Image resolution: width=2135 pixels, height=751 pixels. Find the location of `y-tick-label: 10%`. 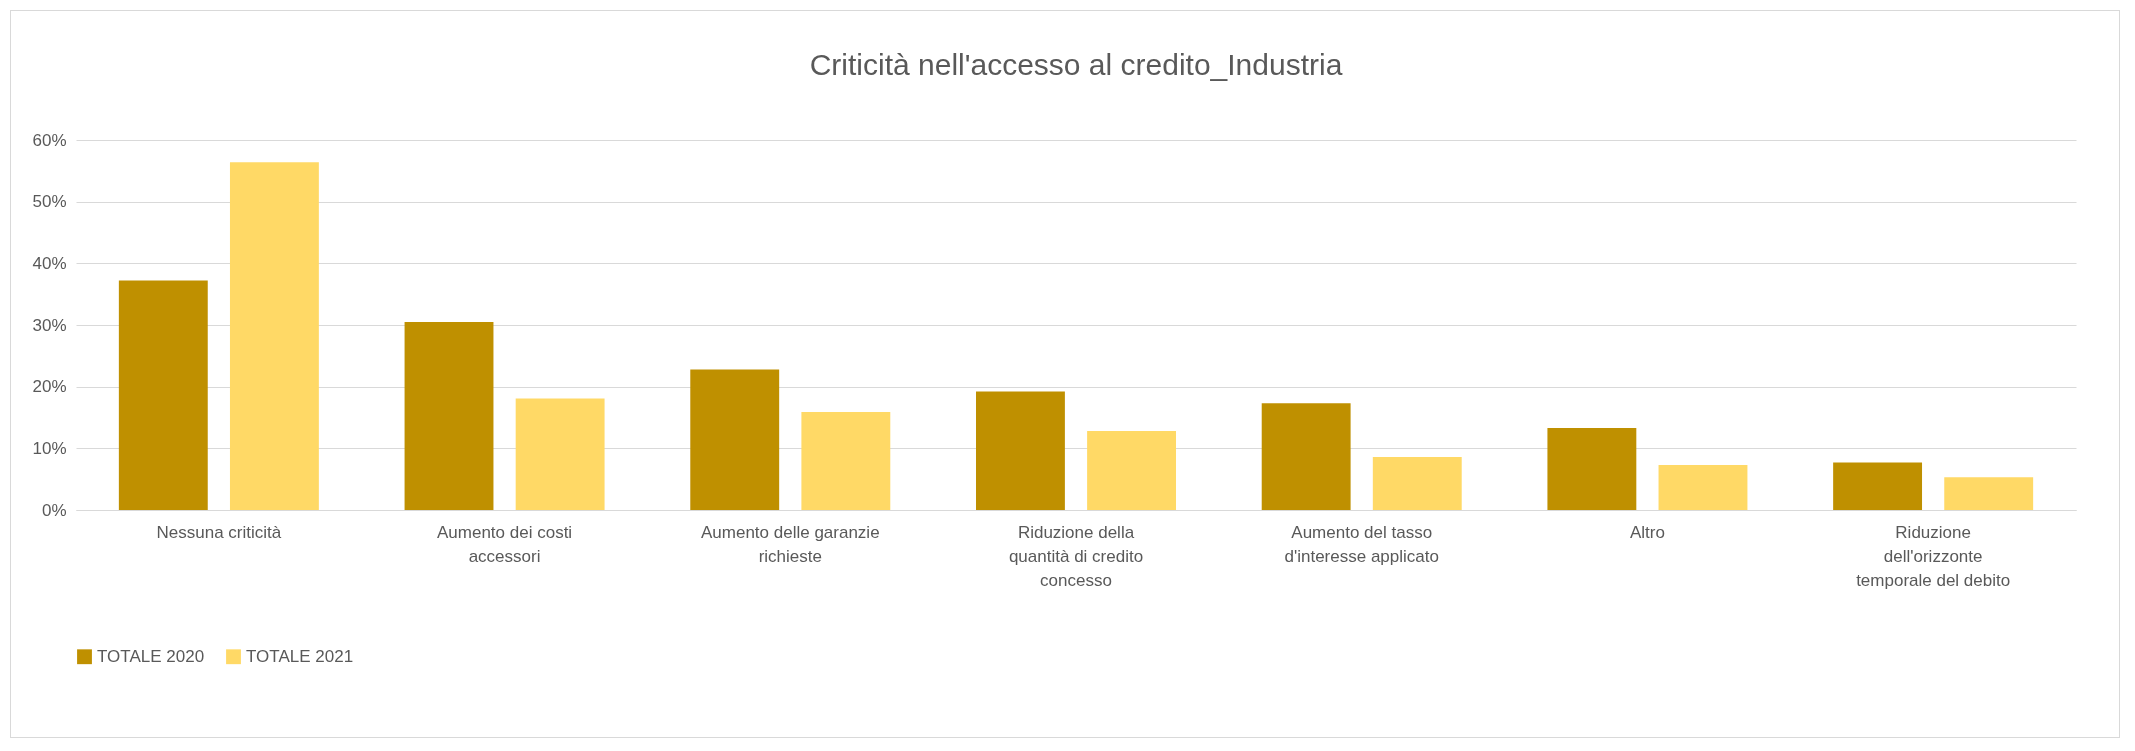

y-tick-label: 10% is located at coordinates (49, 448).